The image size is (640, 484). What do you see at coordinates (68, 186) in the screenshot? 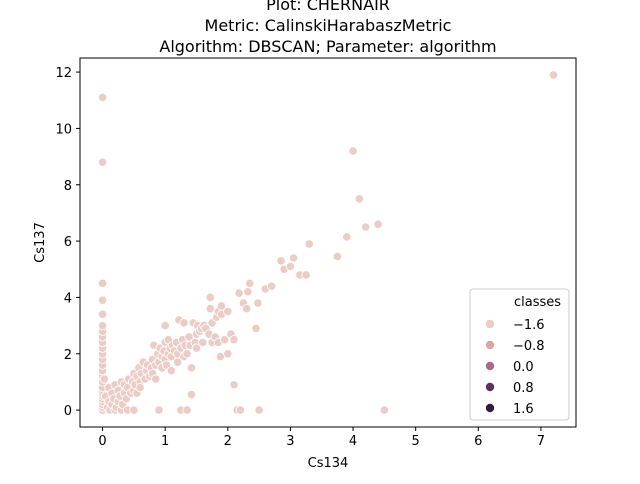
I see `y-tick-label: 8` at bounding box center [68, 186].